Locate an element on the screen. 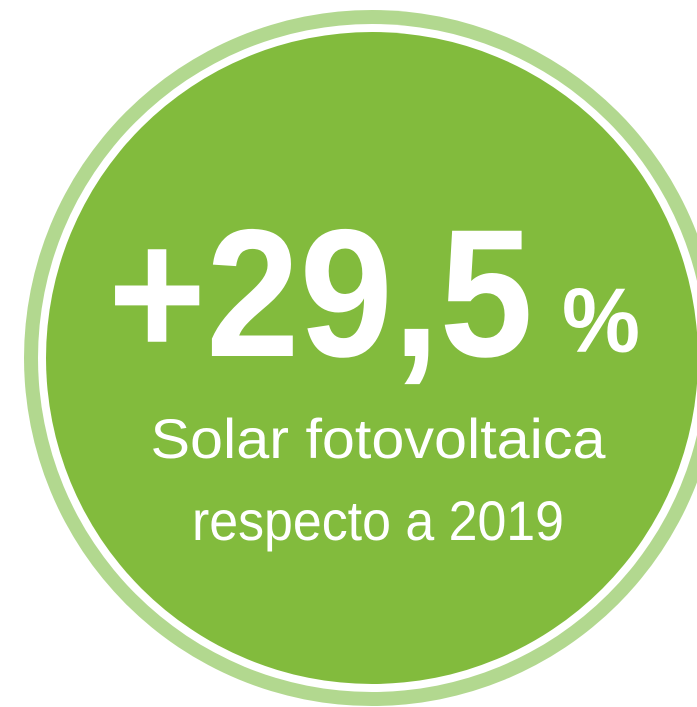 This screenshot has width=697, height=707. caption-line: Solar fotovoltaica is located at coordinates (379, 438).